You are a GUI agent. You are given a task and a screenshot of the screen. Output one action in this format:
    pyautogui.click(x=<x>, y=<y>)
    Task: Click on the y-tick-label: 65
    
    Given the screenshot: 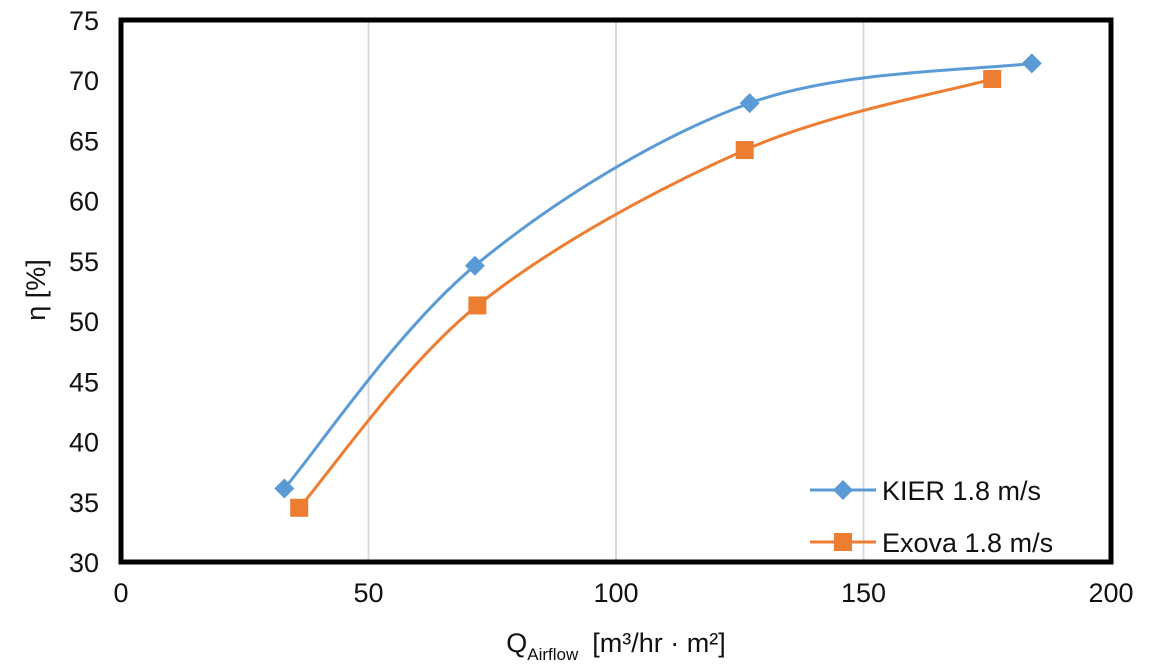 What is the action you would take?
    pyautogui.click(x=84, y=141)
    